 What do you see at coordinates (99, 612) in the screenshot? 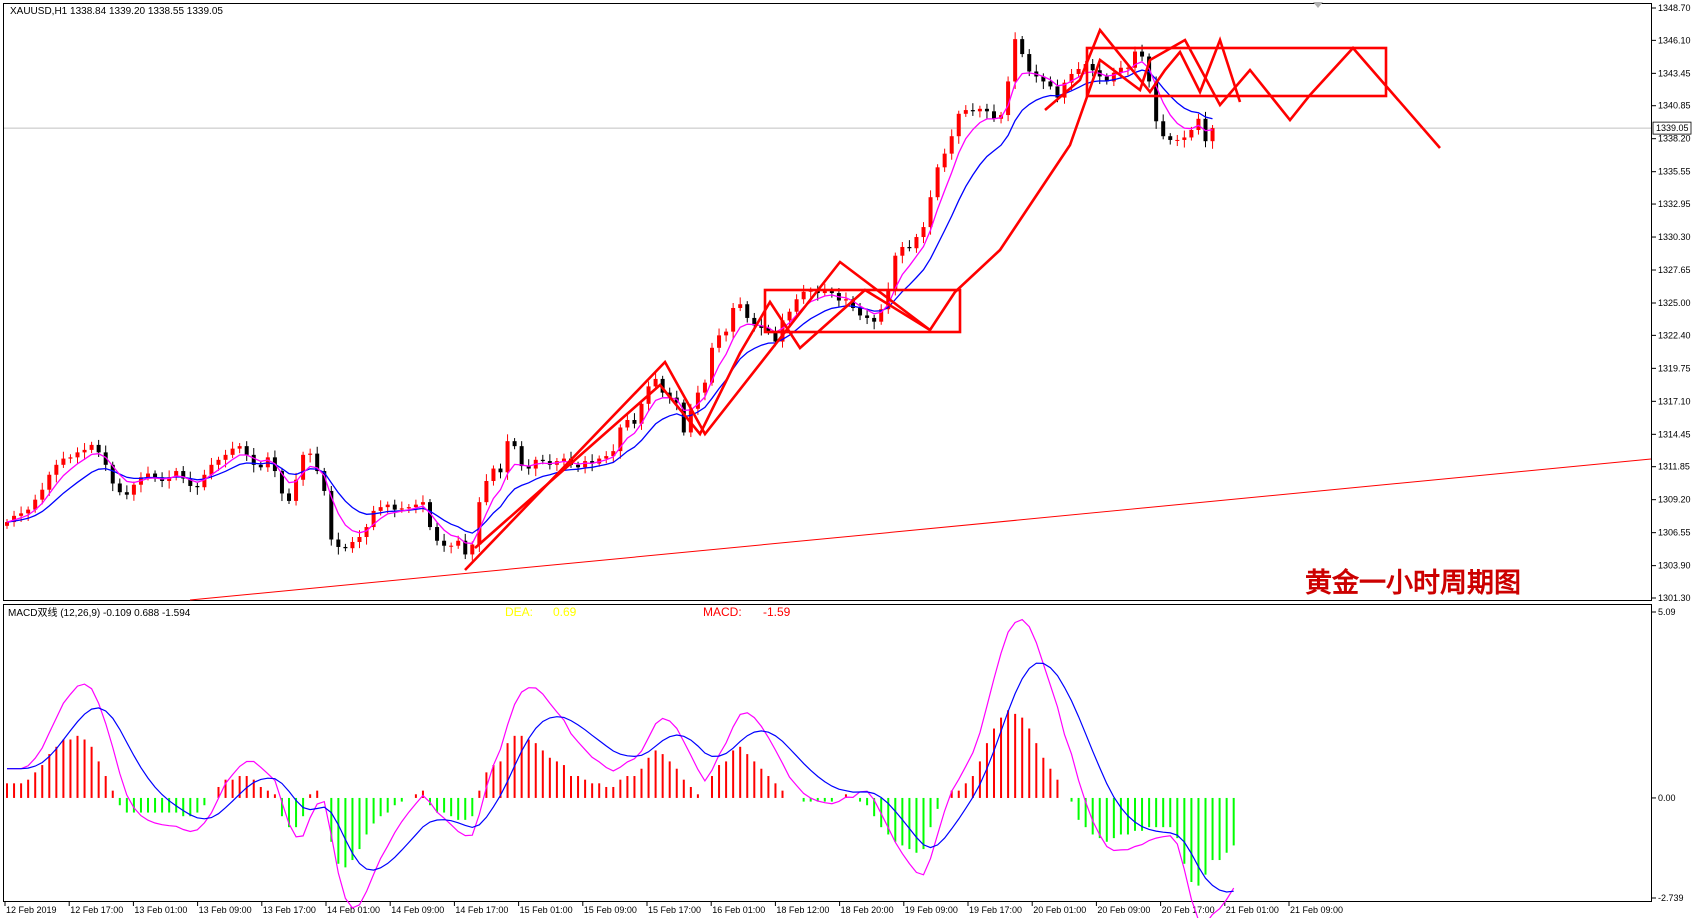
I see `macd-indicator-title: MACD双线 (12,26,9) -0.109 0.688 -1.594` at bounding box center [99, 612].